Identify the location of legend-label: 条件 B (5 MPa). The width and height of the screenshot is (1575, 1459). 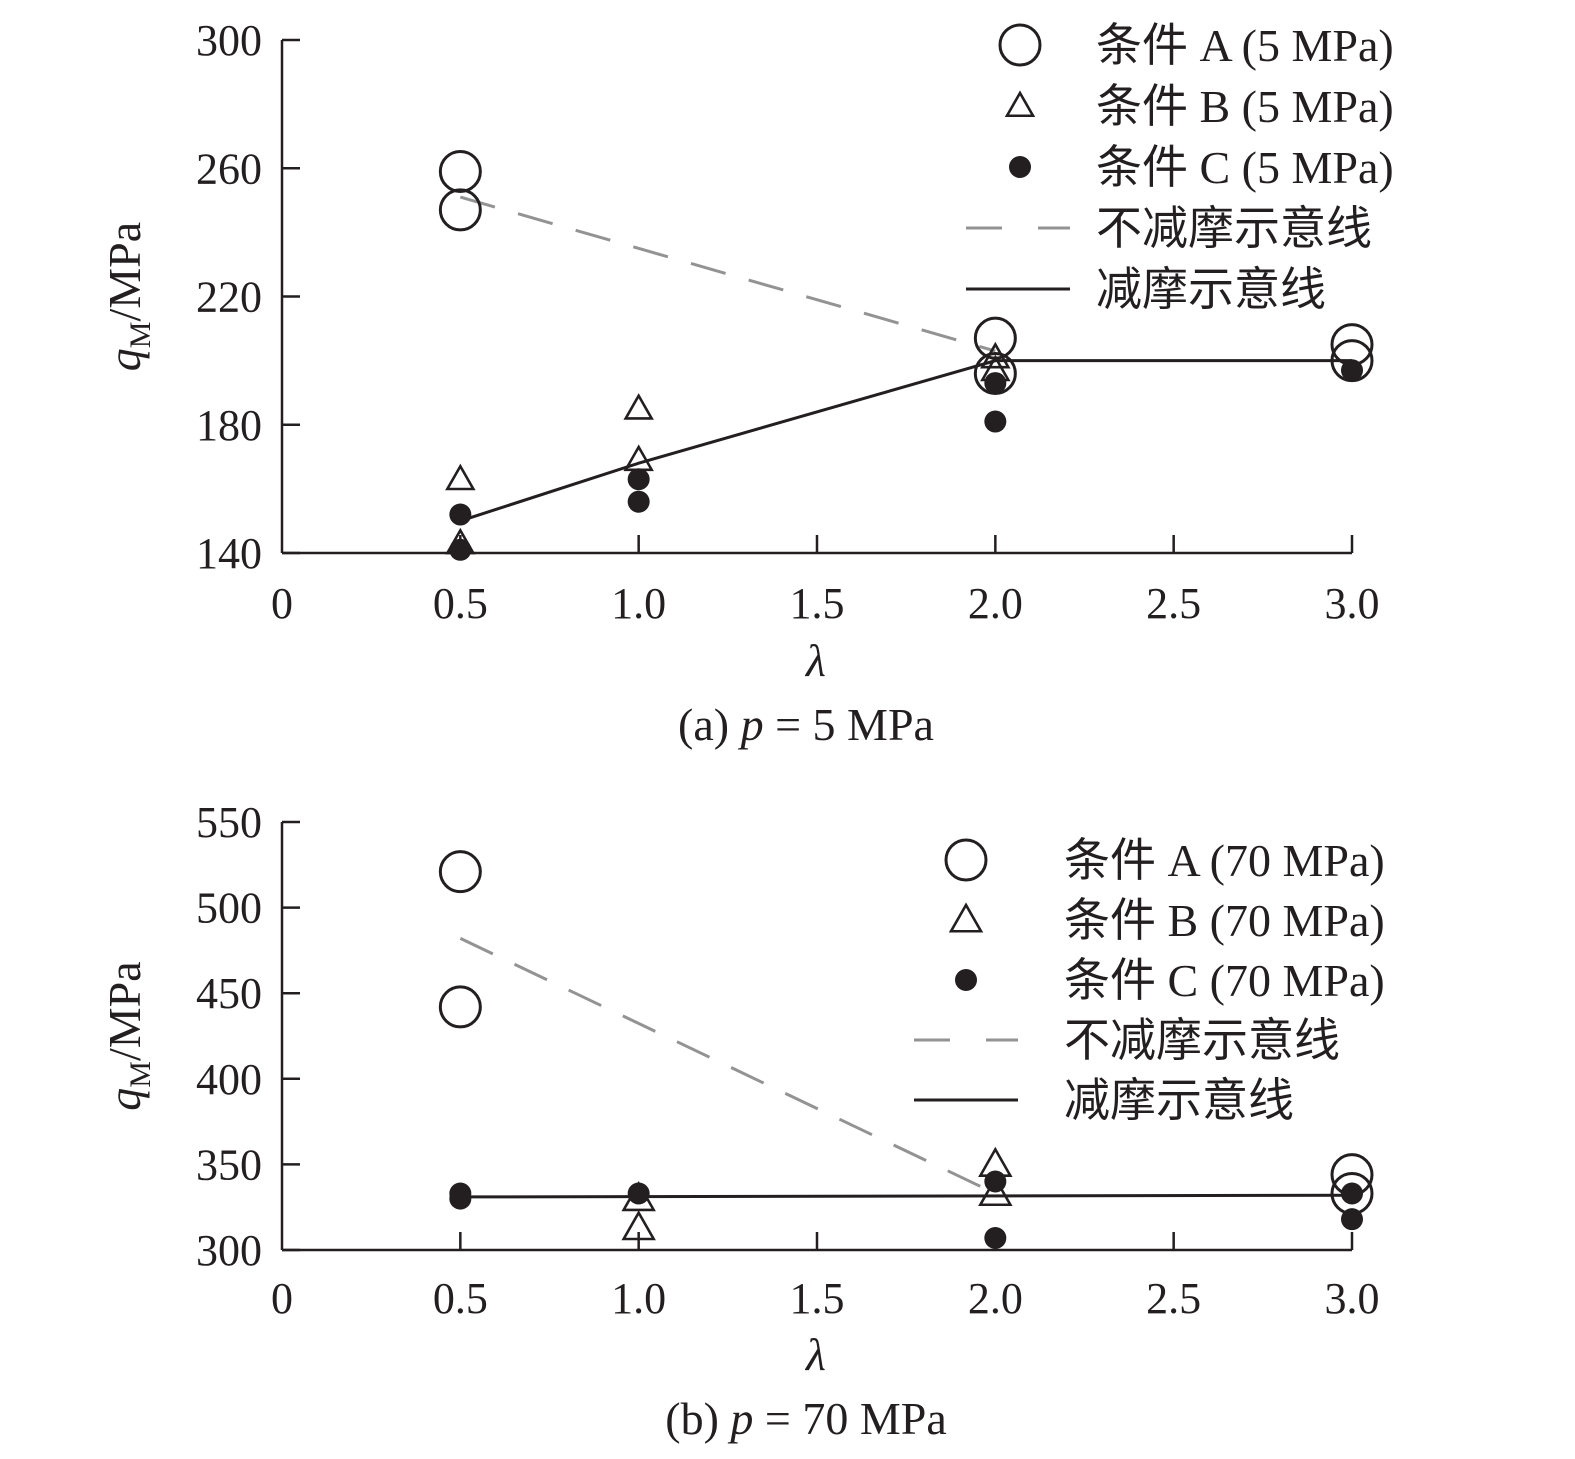
(1245, 106).